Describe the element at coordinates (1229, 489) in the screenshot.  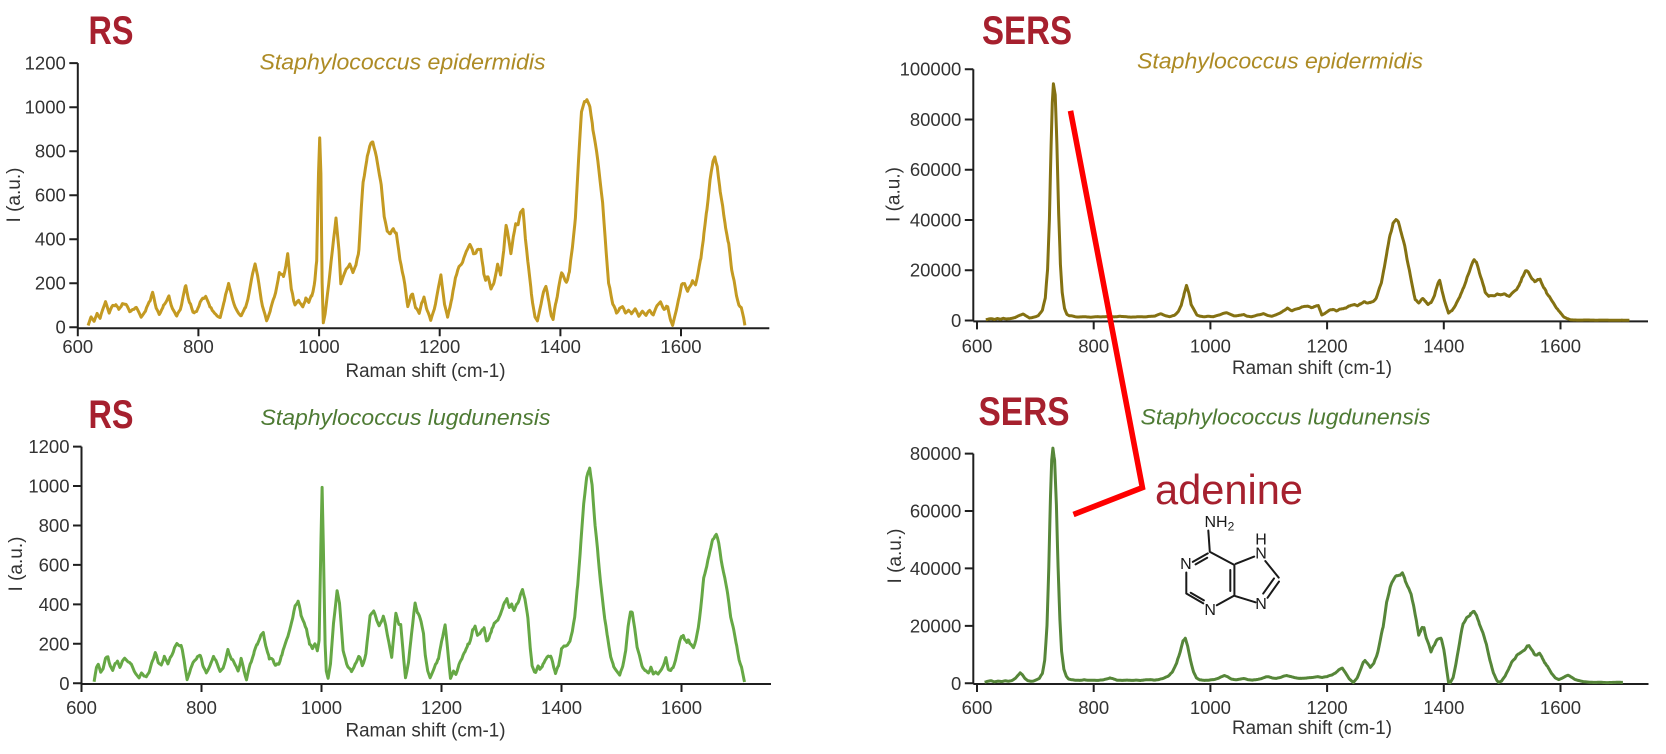
I see `svg-text: adenine` at that location.